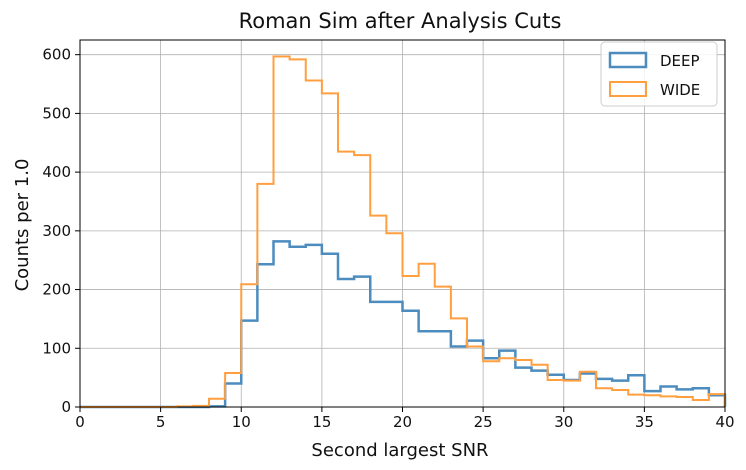  I want to click on x-tick-label: 40, so click(724, 422).